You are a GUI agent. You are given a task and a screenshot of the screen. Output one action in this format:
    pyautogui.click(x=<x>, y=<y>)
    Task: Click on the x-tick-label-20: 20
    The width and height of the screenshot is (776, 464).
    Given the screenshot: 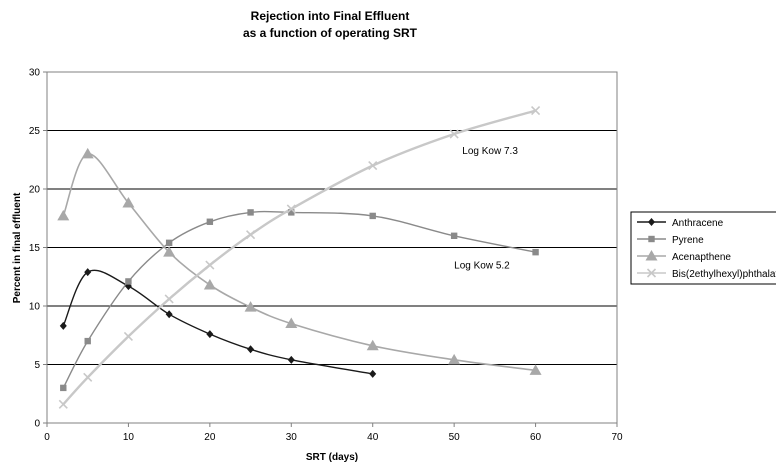 What is the action you would take?
    pyautogui.click(x=210, y=437)
    